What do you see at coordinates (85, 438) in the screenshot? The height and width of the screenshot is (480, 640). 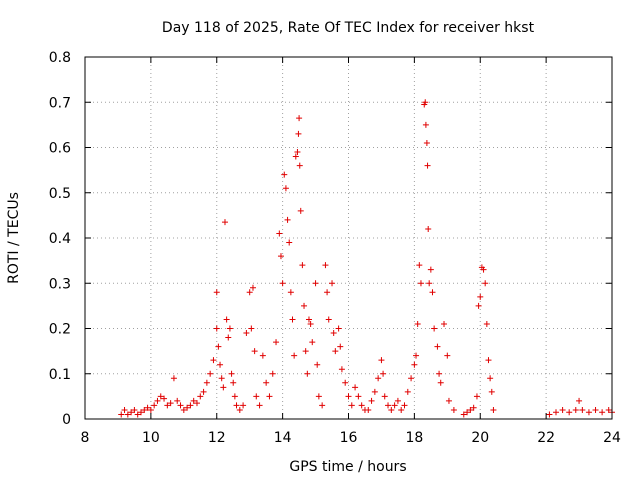 I see `x-tick-label: 8` at bounding box center [85, 438].